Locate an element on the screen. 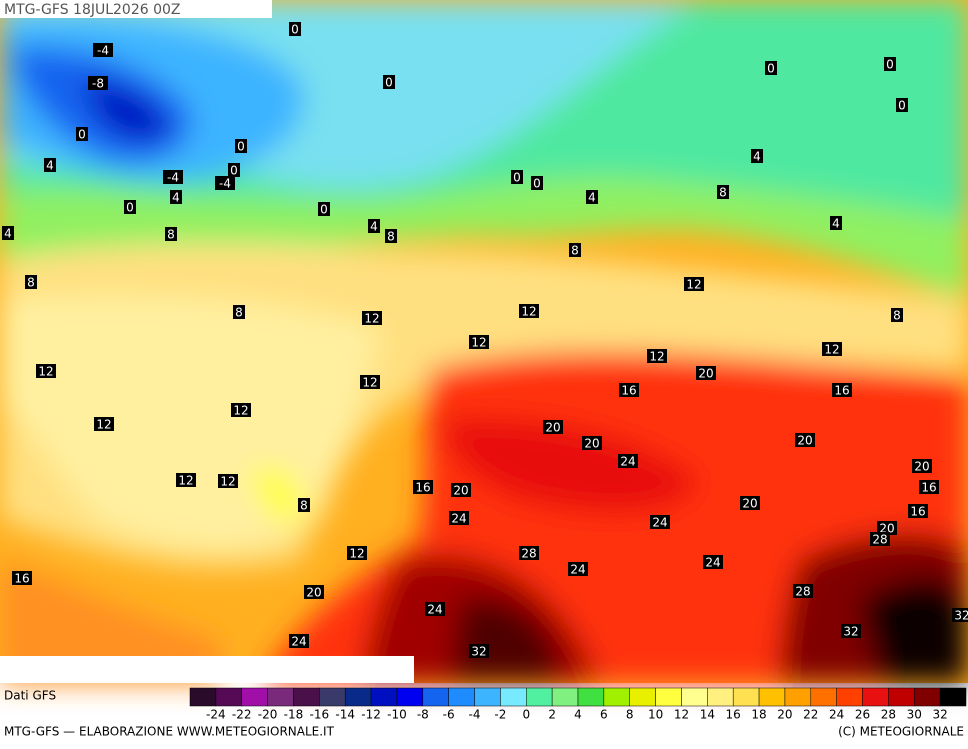 The height and width of the screenshot is (749, 968). legend-tick-label: 0 is located at coordinates (526, 715).